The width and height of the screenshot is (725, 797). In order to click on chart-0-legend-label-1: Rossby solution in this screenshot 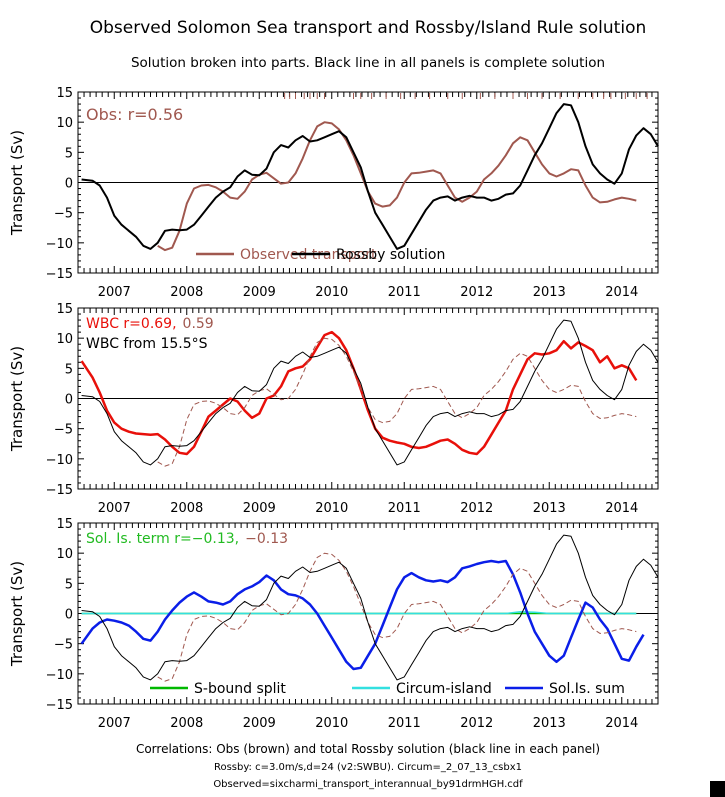, I will do `click(390, 255)`.